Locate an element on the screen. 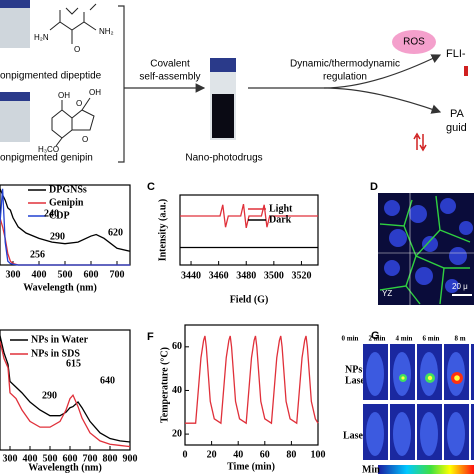 Image resolution: width=474 pixels, height=474 pixels. output-label: FLI- is located at coordinates (456, 54).